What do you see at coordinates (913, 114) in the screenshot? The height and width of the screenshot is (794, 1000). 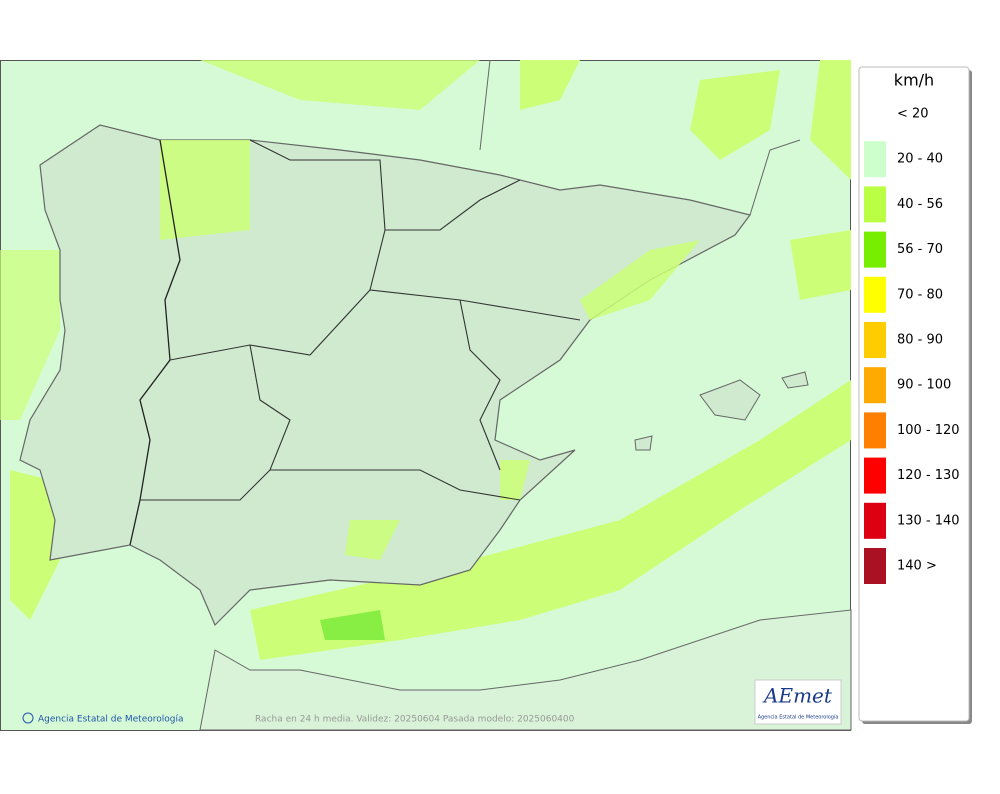 I see `legend-label: < 20` at bounding box center [913, 114].